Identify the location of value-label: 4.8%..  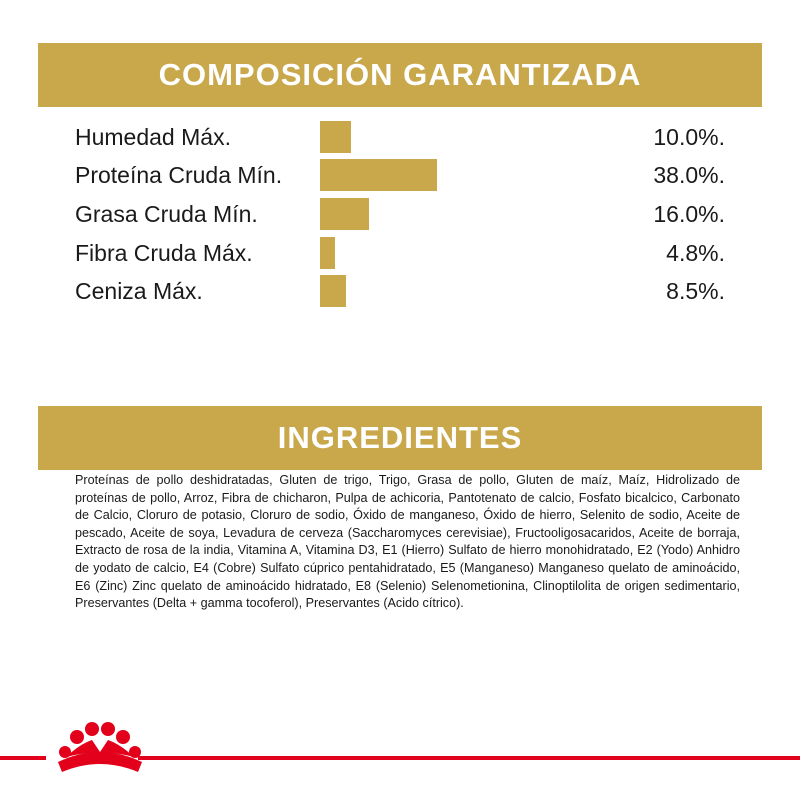
(695, 253).